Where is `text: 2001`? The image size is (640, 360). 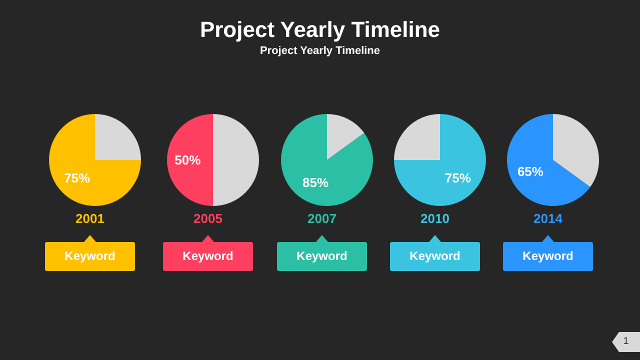
text: 2001 is located at coordinates (90, 218).